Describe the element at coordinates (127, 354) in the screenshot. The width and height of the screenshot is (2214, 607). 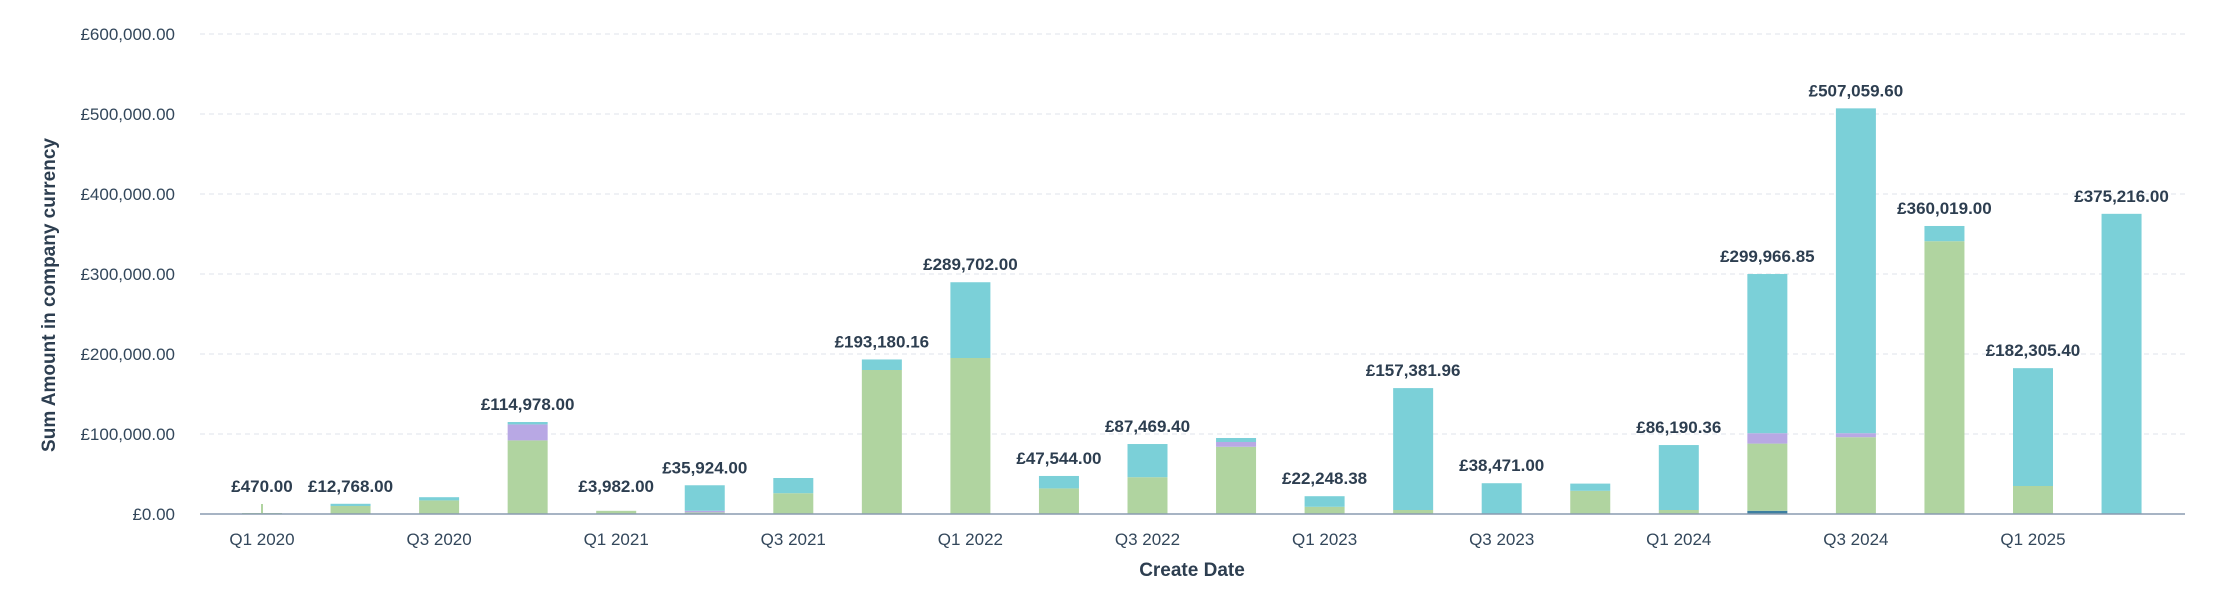
I see `y-tick-label: £200,000.00` at that location.